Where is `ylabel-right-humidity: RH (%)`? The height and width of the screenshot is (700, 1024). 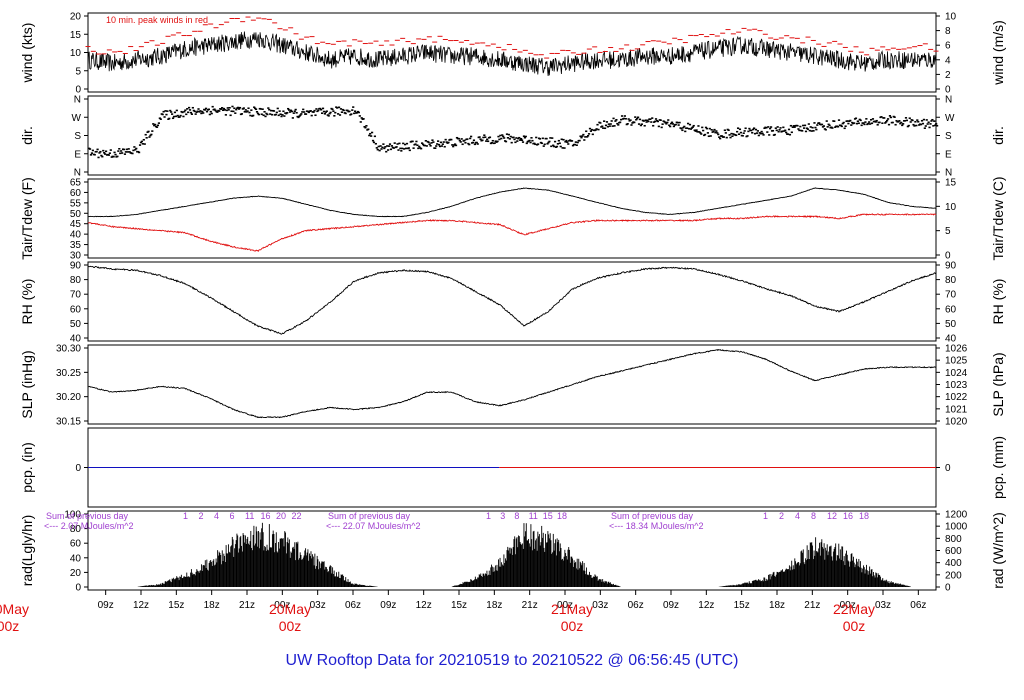
ylabel-right-humidity: RH (%) is located at coordinates (998, 302).